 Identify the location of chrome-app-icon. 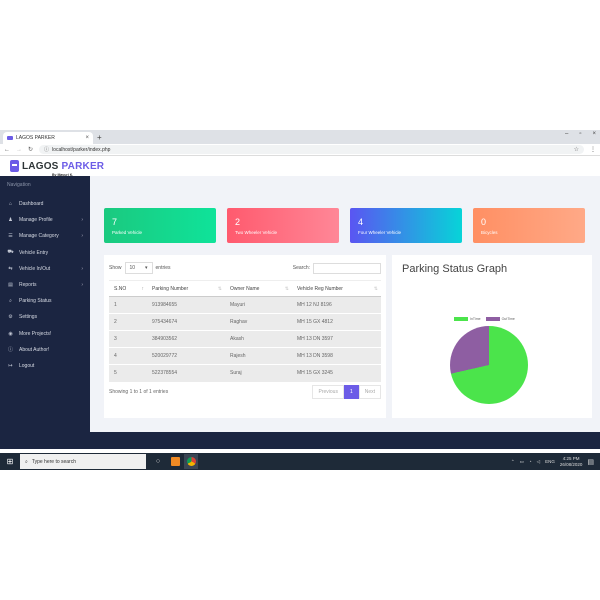
(191, 461).